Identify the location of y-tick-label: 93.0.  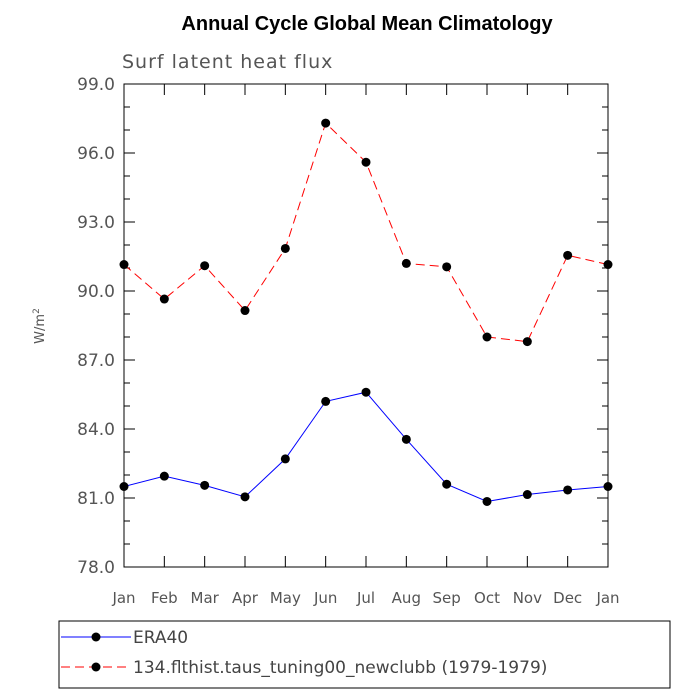
(96, 223).